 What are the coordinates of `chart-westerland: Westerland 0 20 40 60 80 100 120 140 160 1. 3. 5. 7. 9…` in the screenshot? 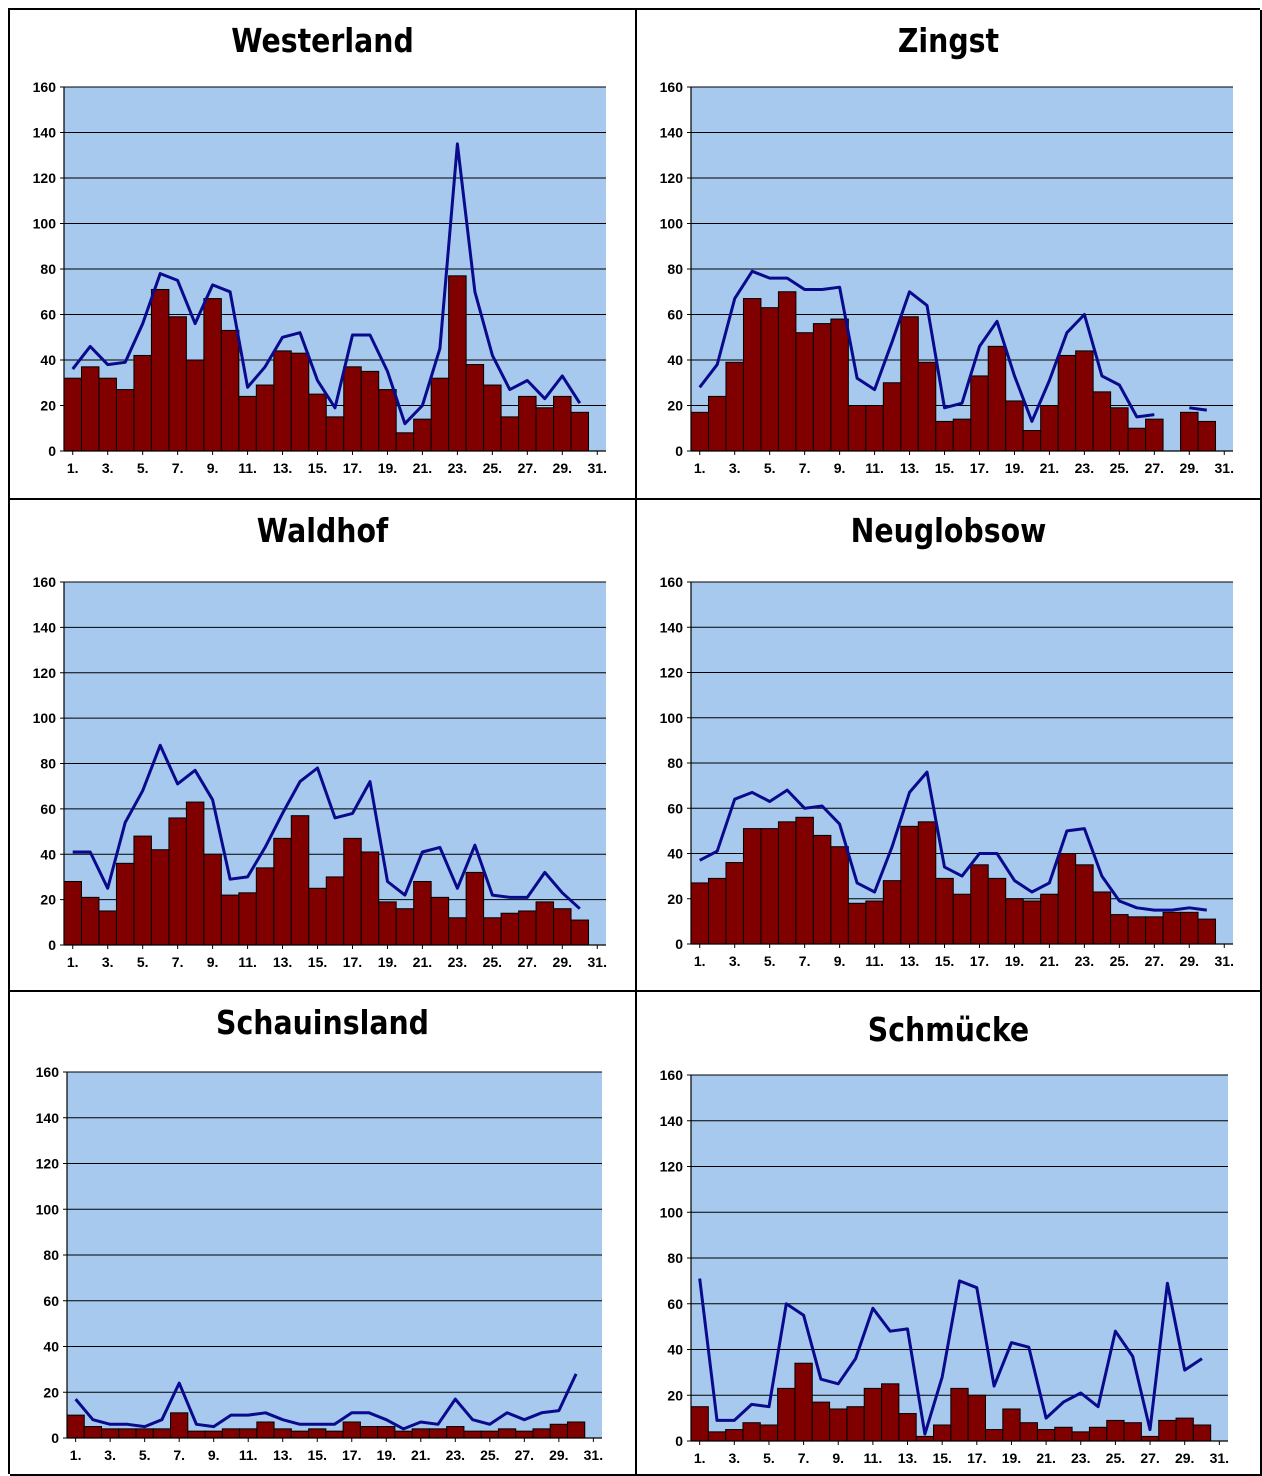 It's located at (320, 249).